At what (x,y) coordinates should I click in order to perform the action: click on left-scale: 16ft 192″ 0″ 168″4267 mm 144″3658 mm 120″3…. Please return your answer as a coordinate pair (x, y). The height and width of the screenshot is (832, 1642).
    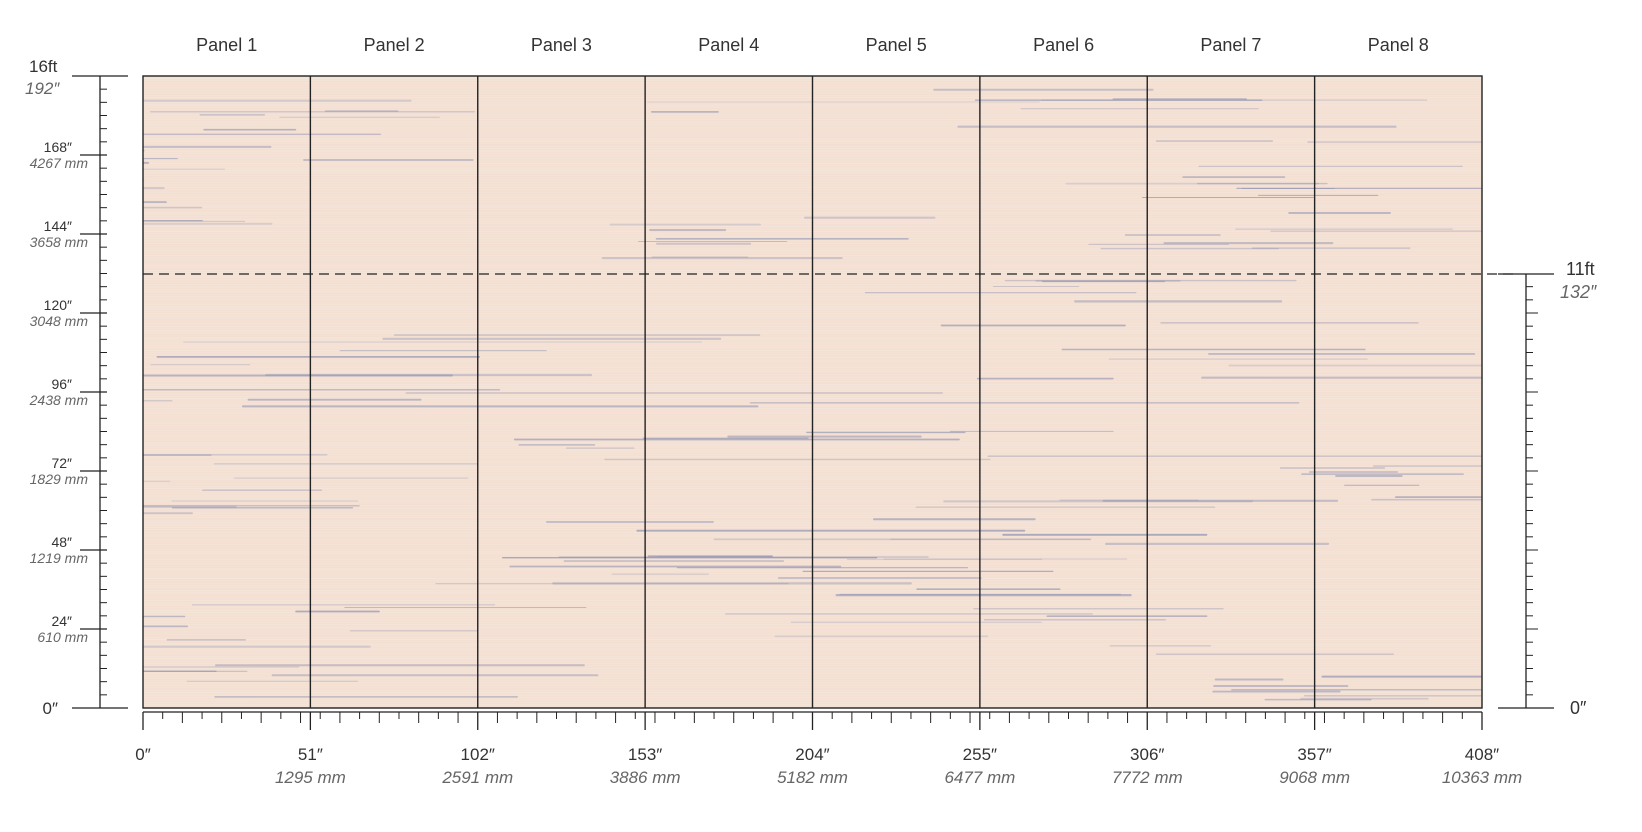
    Looking at the image, I should click on (76, 387).